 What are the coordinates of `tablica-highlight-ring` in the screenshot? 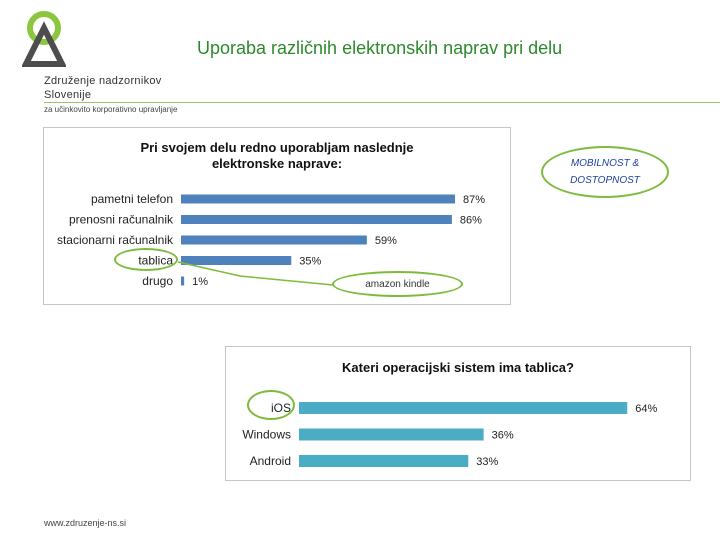 It's located at (146, 259).